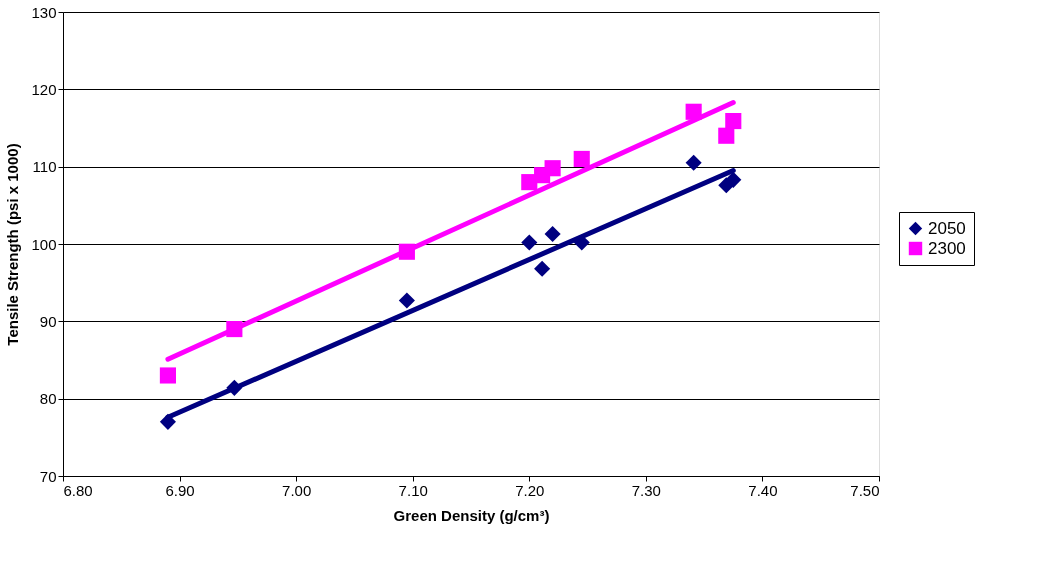 This screenshot has width=1054, height=571. What do you see at coordinates (48, 321) in the screenshot?
I see `y-tick-label: 90` at bounding box center [48, 321].